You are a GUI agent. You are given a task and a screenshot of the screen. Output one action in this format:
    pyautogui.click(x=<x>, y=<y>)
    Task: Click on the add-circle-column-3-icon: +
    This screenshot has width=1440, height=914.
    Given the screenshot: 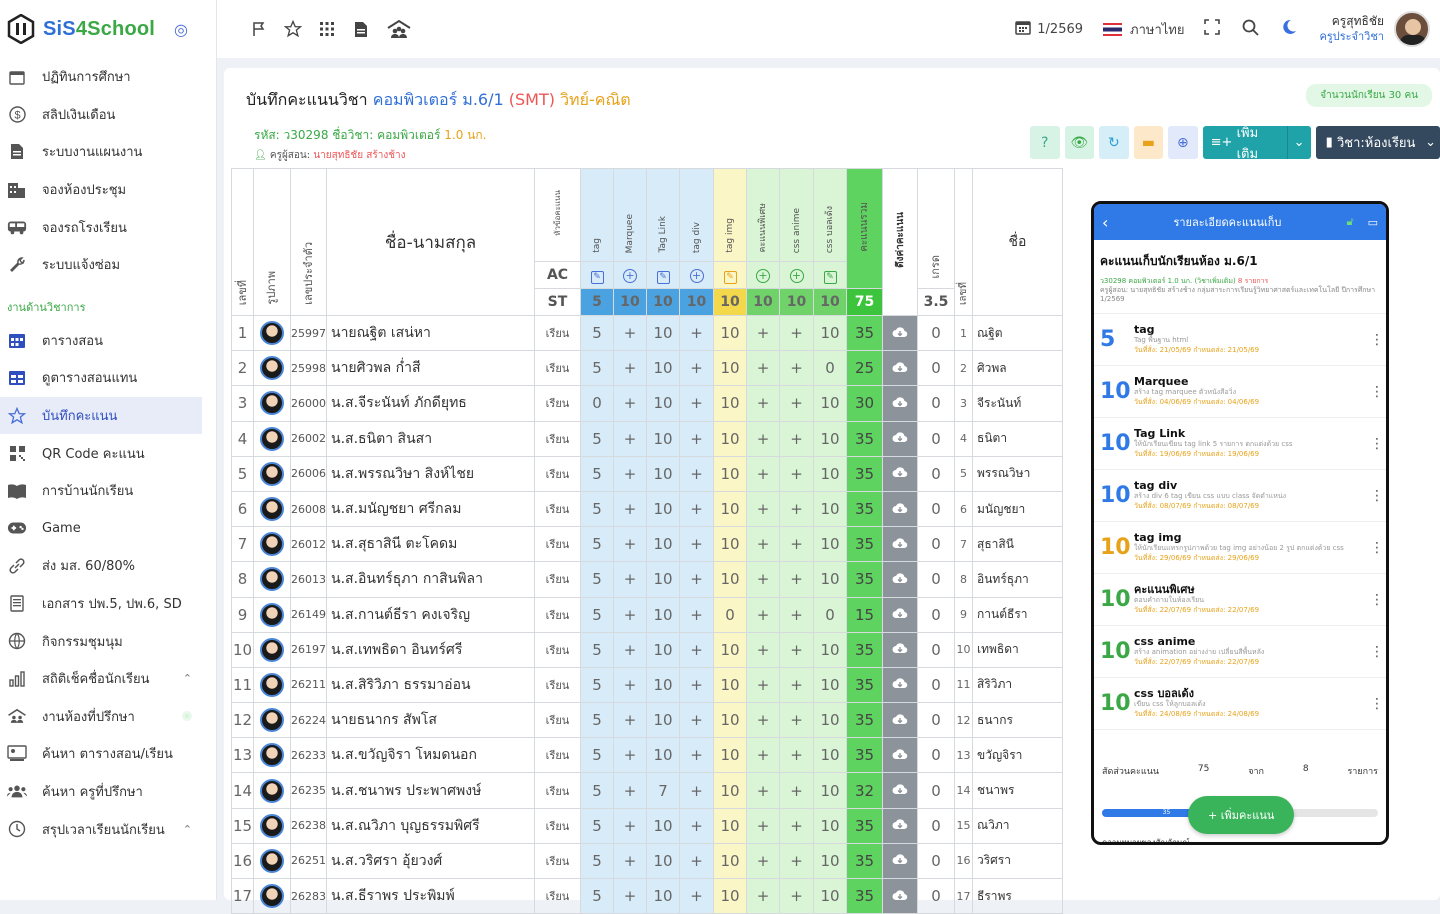 What is the action you would take?
    pyautogui.click(x=696, y=275)
    